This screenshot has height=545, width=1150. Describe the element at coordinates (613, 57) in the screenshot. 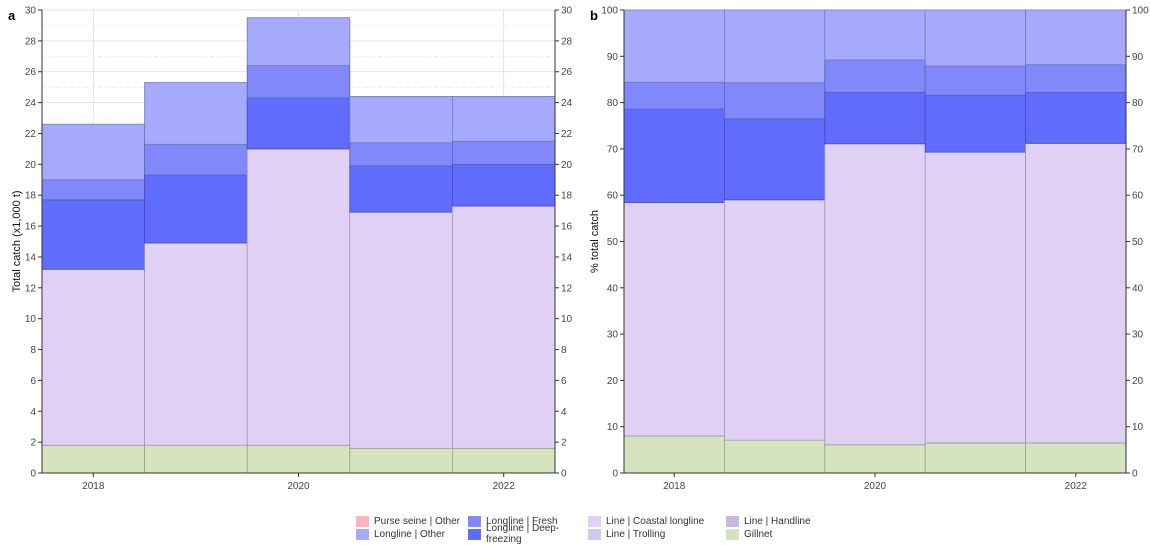

I see `y-tick-label: 90` at that location.